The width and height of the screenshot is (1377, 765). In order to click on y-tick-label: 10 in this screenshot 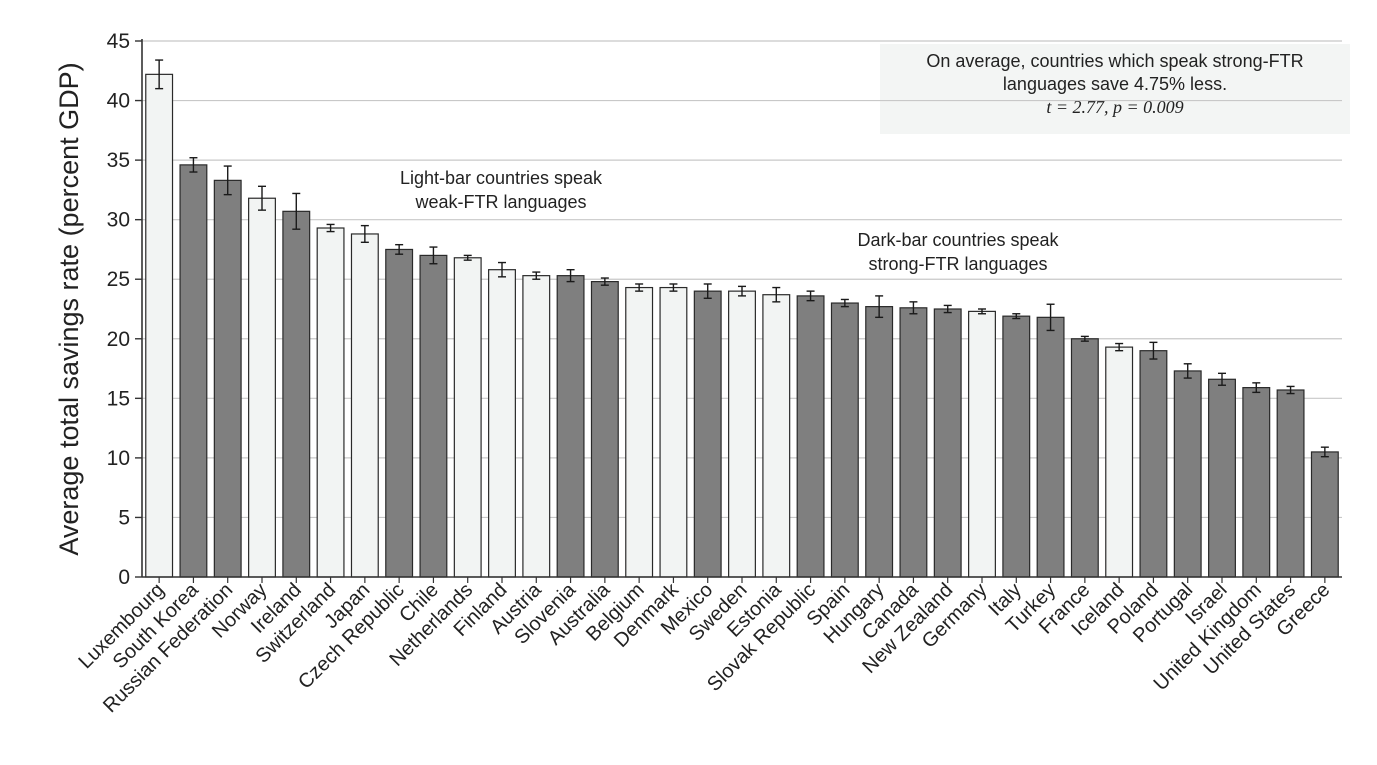, I will do `click(118, 458)`.